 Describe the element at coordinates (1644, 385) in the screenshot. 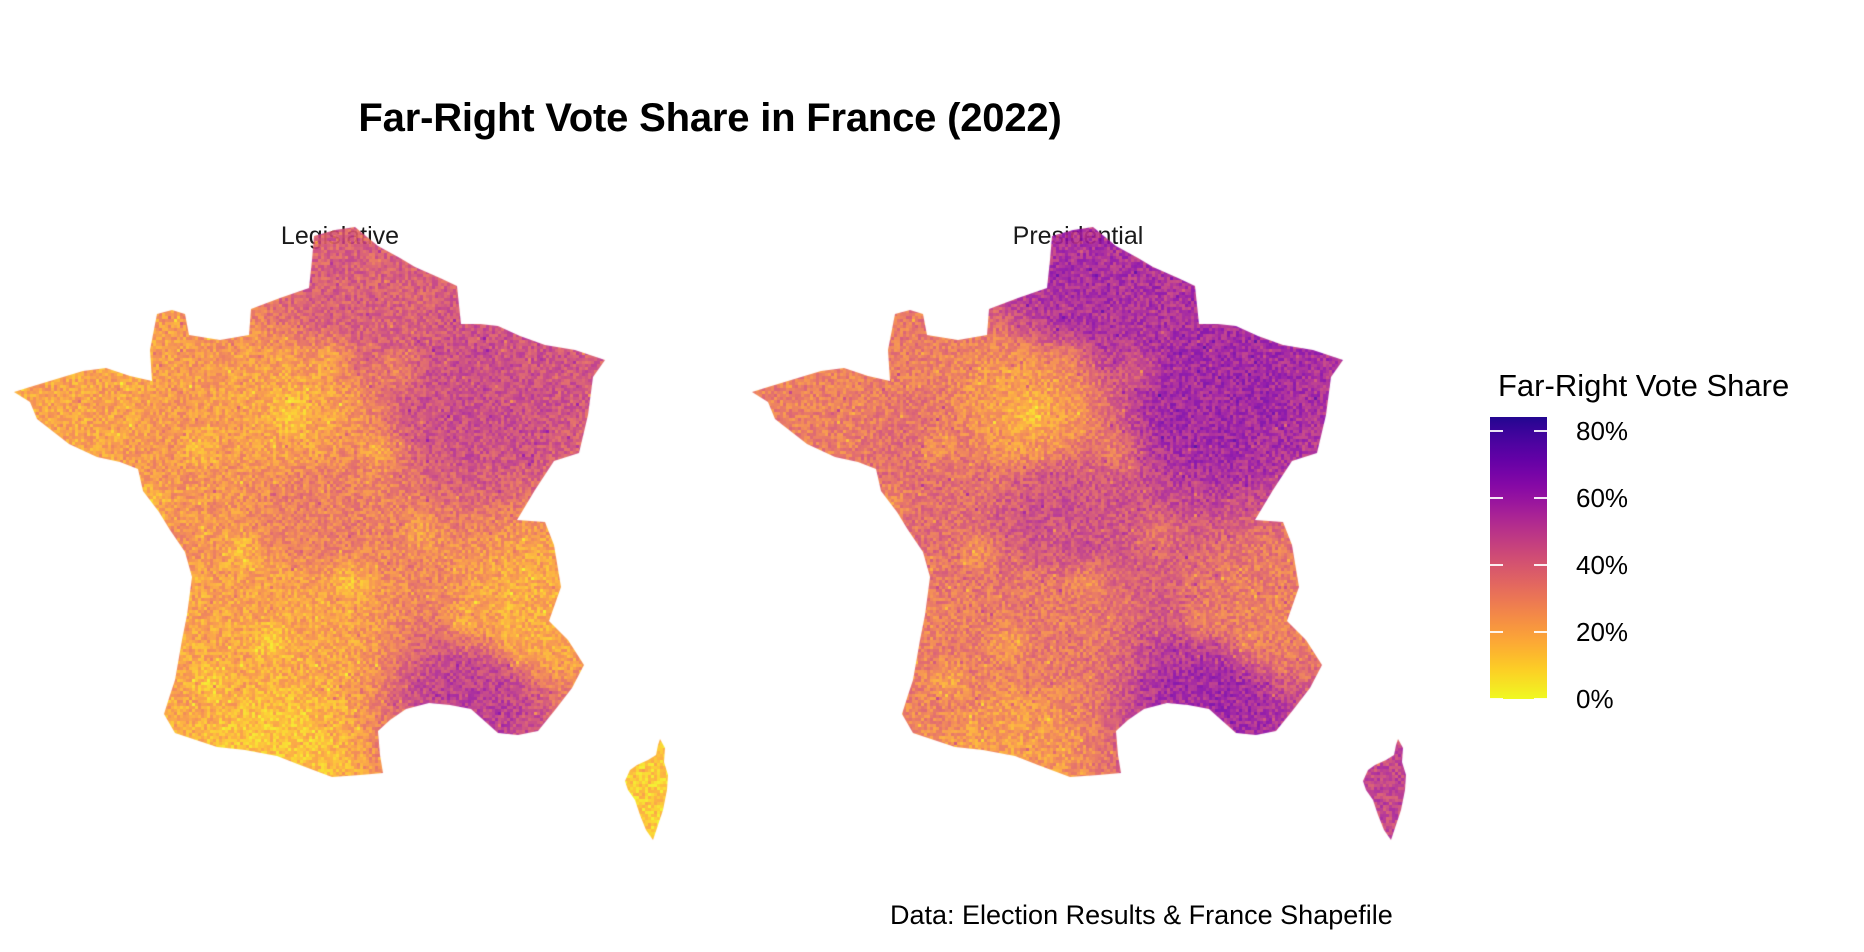

I see `legend-title: Far-Right Vote Share` at that location.